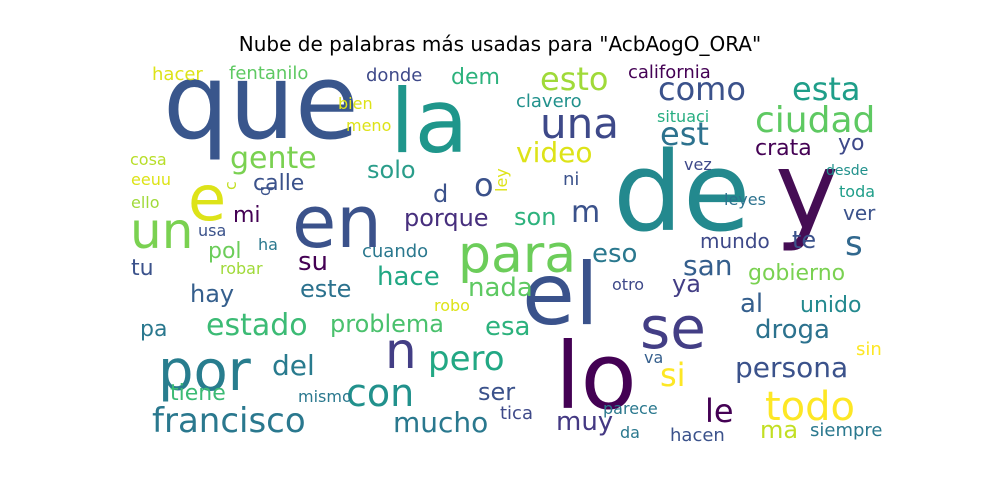  Describe the element at coordinates (686, 284) in the screenshot. I see `cloud-word: ya` at that location.